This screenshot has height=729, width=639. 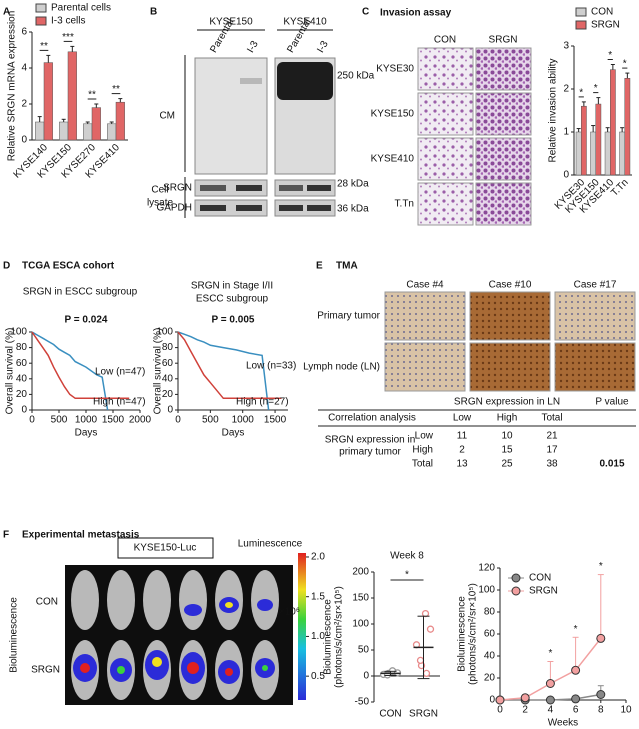 I want to click on y-axis-label: Relative SRGN mRNA expression, so click(x=12, y=86).